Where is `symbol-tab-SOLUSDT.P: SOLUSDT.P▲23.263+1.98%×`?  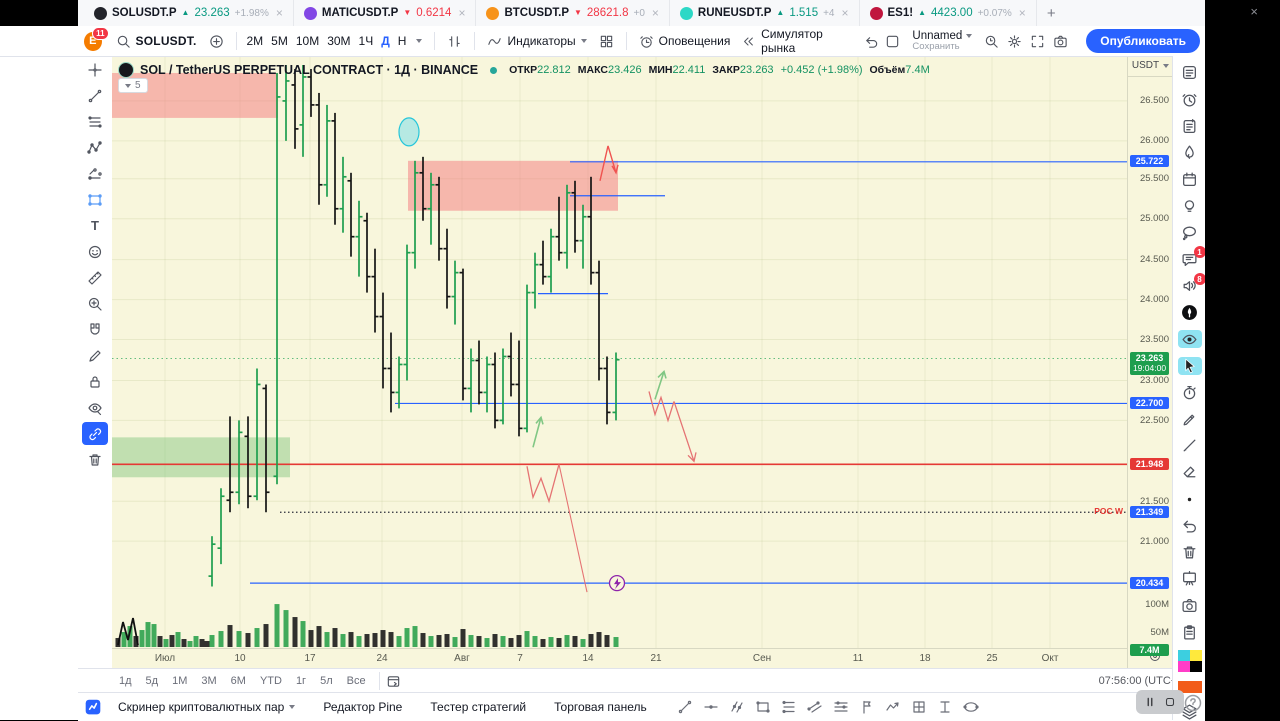
symbol-tab-SOLUSDT.P: SOLUSDT.P▲23.263+1.98%× is located at coordinates (189, 13).